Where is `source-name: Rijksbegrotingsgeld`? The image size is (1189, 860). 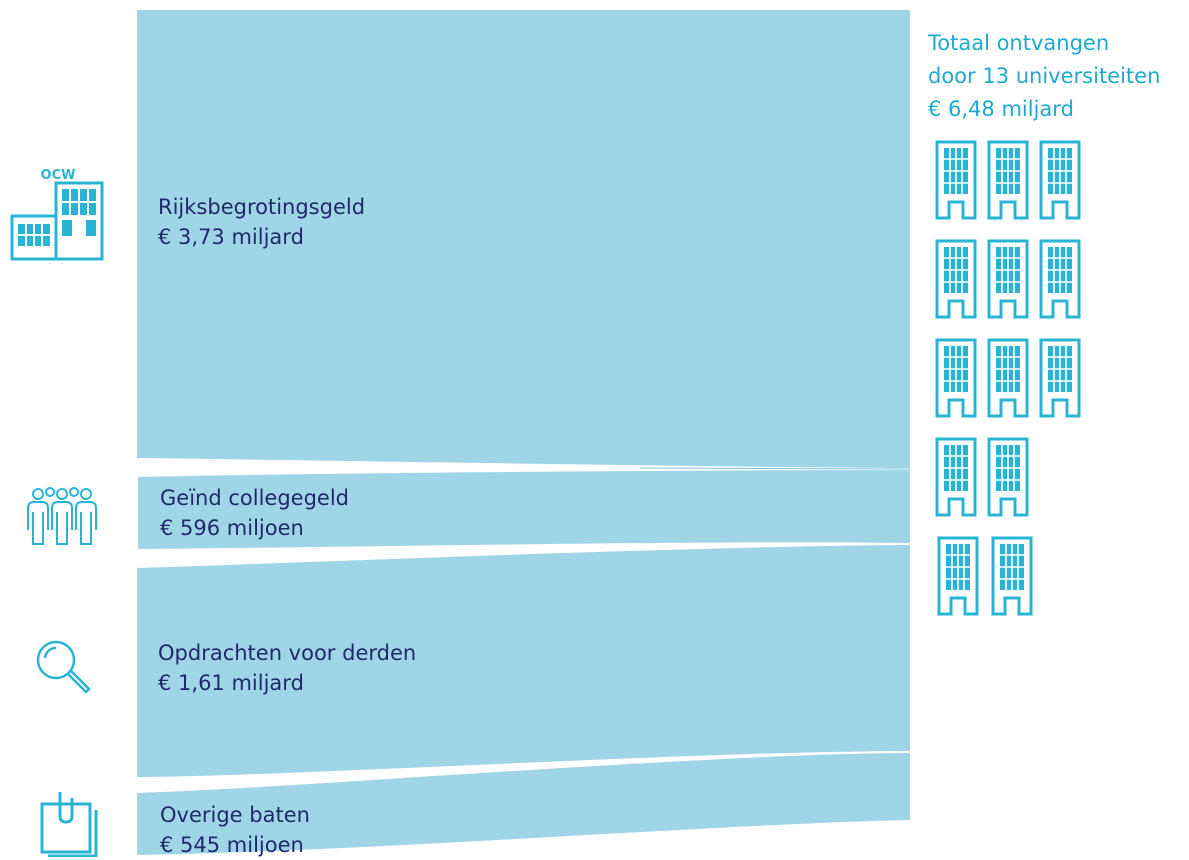 source-name: Rijksbegrotingsgeld is located at coordinates (262, 207).